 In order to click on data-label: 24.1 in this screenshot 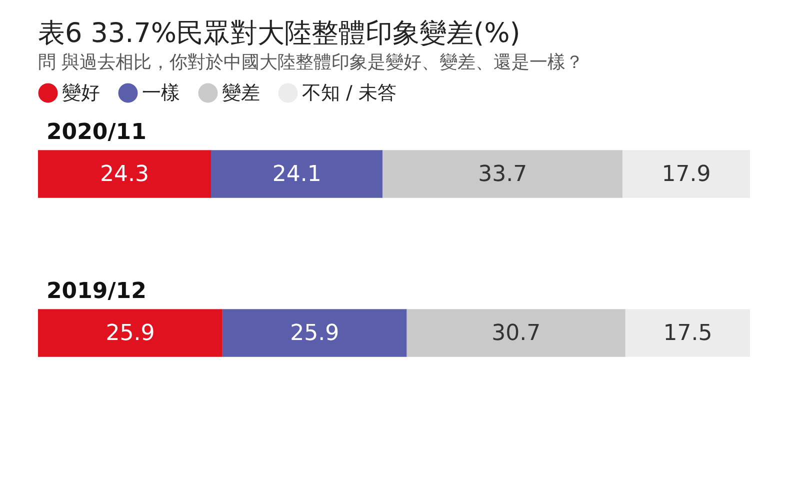, I will do `click(297, 174)`.